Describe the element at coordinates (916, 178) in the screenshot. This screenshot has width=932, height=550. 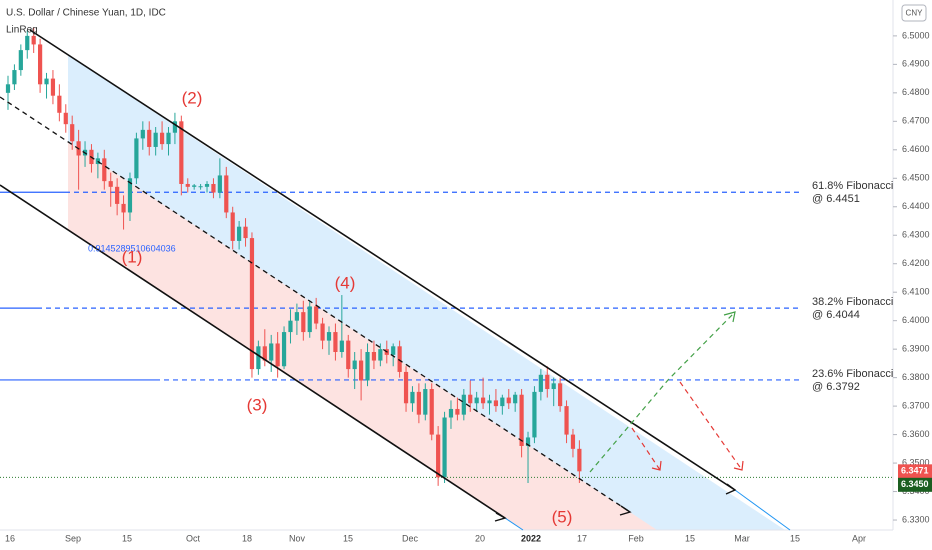
I see `y-tick-label: 6.4500` at that location.